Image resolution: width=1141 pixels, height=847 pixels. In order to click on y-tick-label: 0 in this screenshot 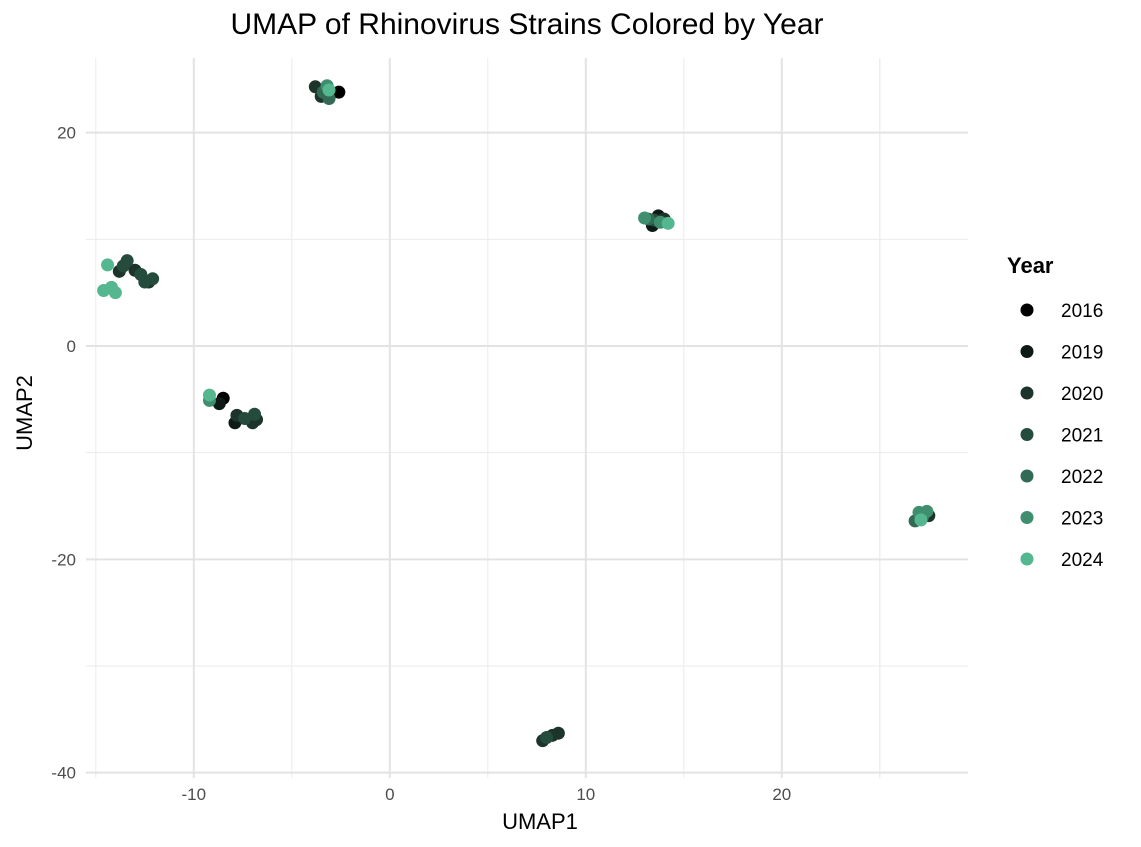, I will do `click(71, 346)`.